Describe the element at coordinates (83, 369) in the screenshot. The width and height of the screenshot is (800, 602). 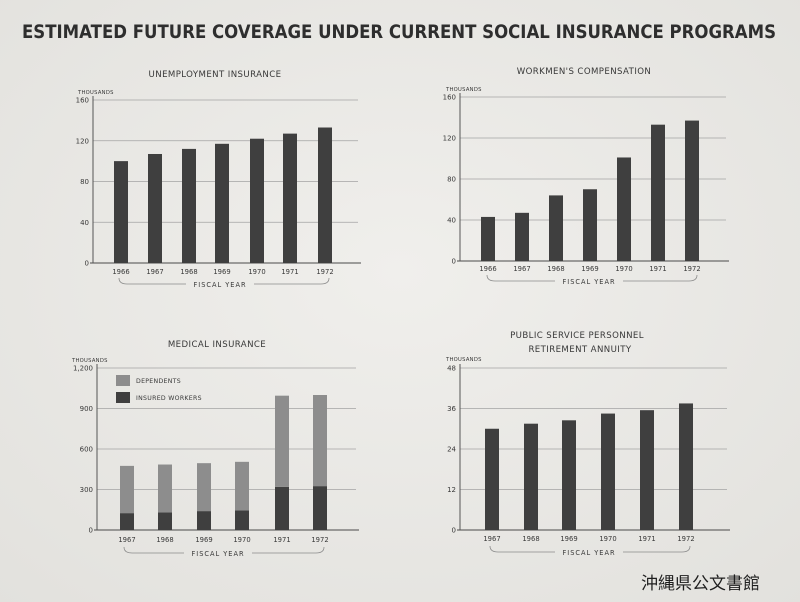
I see `y-tick-label: 1,200` at that location.